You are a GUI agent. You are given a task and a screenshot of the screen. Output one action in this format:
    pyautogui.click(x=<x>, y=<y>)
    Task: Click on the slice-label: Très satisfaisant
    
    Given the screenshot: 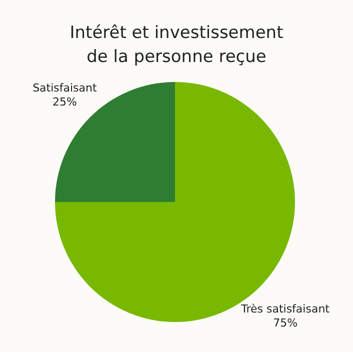 What is the action you would take?
    pyautogui.click(x=285, y=309)
    